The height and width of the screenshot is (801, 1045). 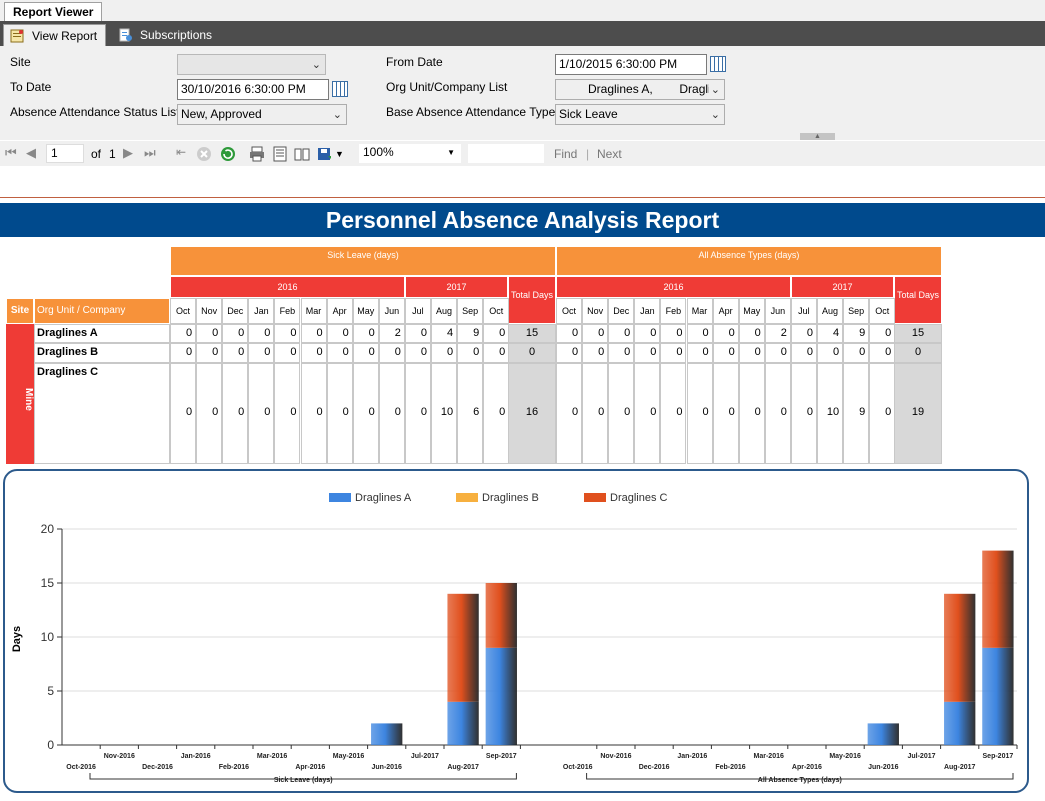 What do you see at coordinates (803, 311) in the screenshot?
I see `month-header: Jul` at bounding box center [803, 311].